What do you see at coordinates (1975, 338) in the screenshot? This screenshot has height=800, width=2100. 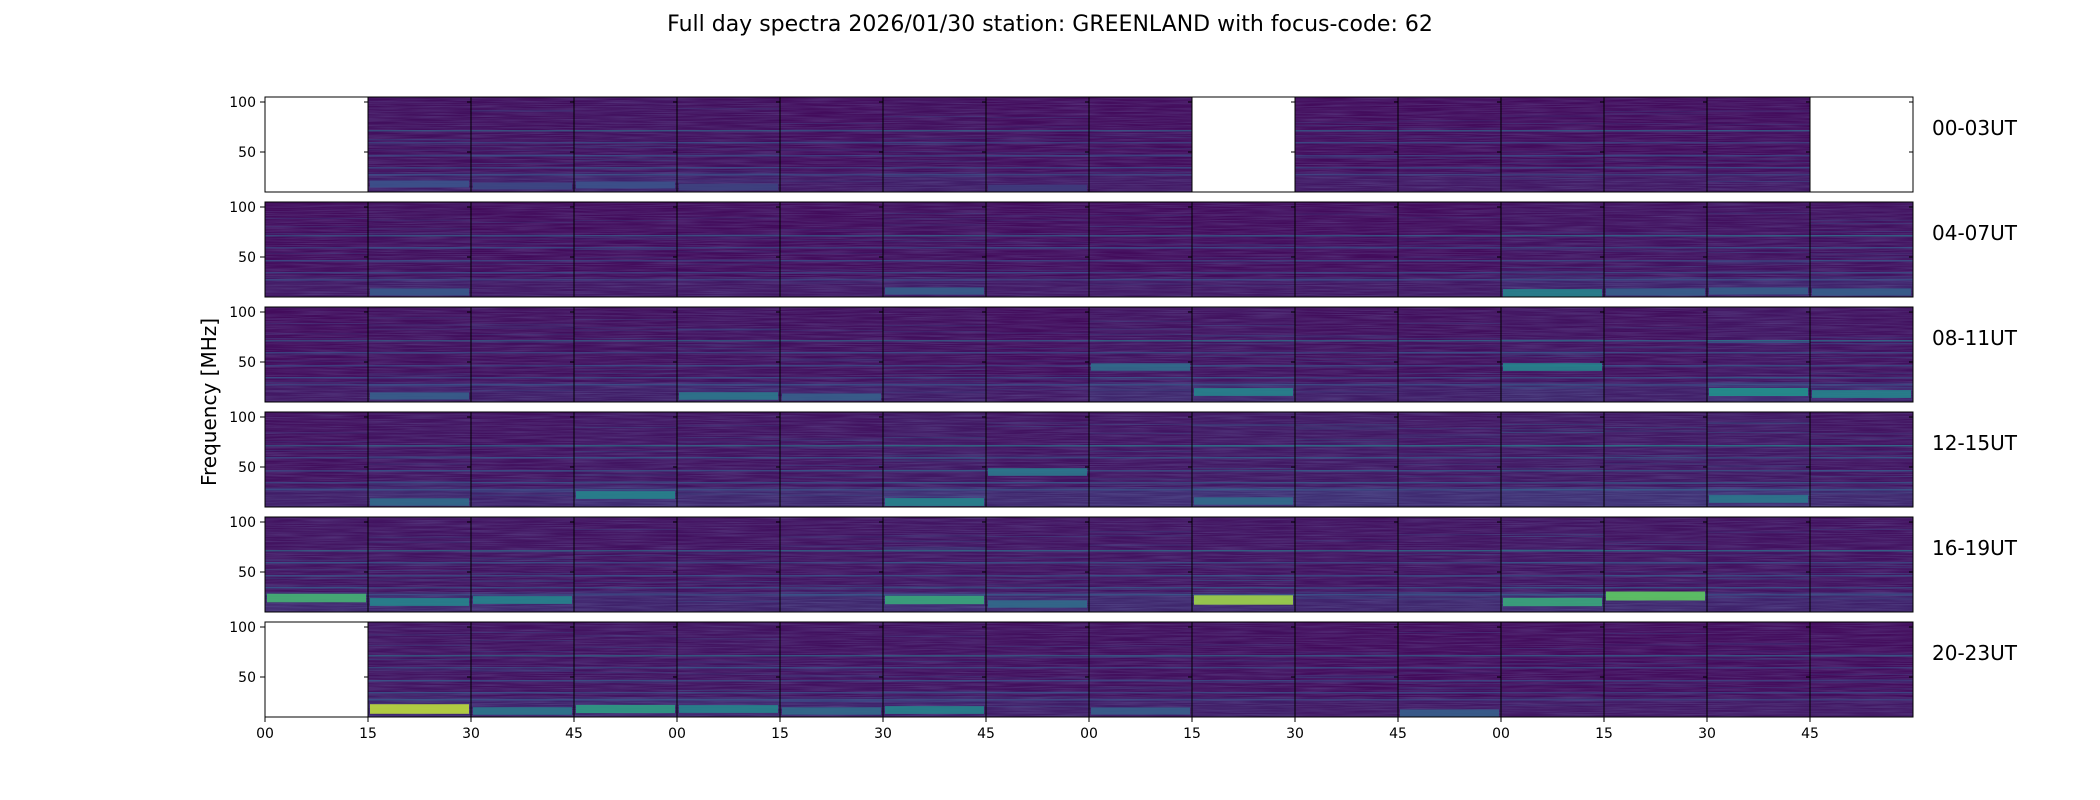 I see `row-label: 08-11UT` at bounding box center [1975, 338].